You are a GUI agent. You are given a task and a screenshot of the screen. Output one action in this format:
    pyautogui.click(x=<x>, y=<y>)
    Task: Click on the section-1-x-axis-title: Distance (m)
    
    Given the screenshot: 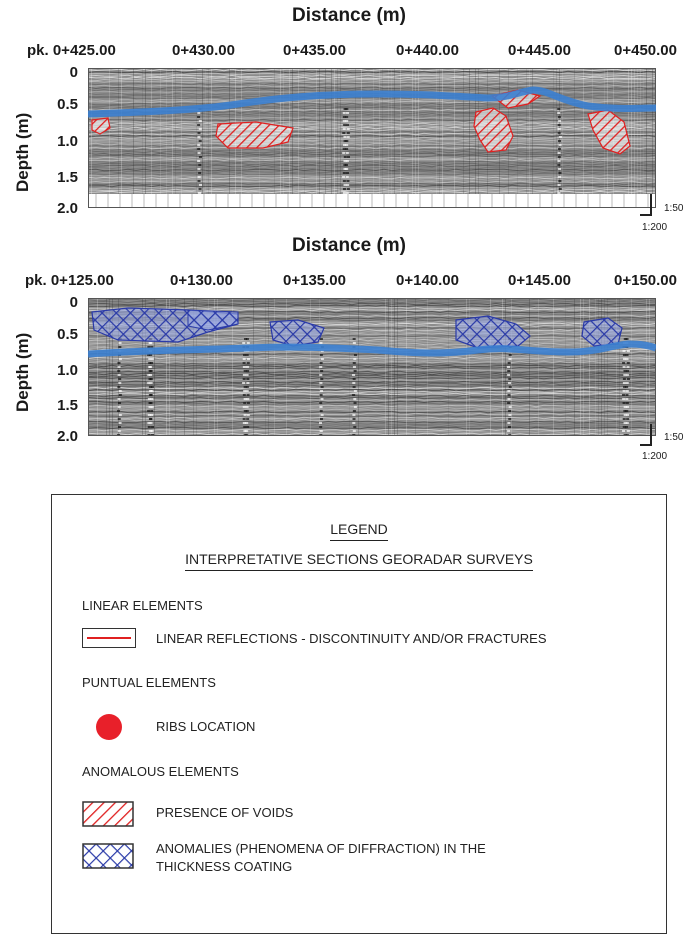 What is the action you would take?
    pyautogui.click(x=349, y=15)
    